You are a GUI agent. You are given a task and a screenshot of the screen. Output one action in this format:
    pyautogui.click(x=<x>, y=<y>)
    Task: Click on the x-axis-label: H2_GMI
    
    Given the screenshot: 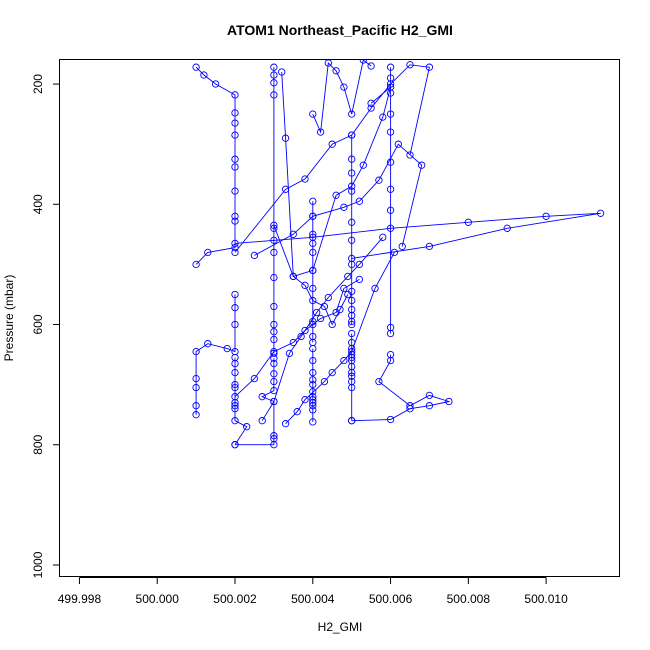 What is the action you would take?
    pyautogui.click(x=340, y=627)
    